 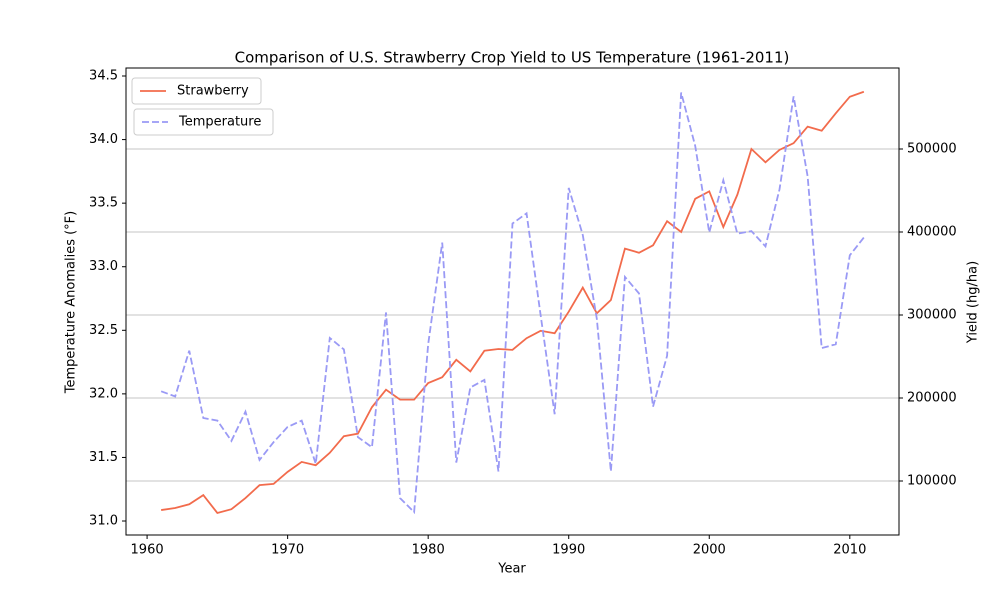 I want to click on y2-tick-label: 500000, so click(x=932, y=149).